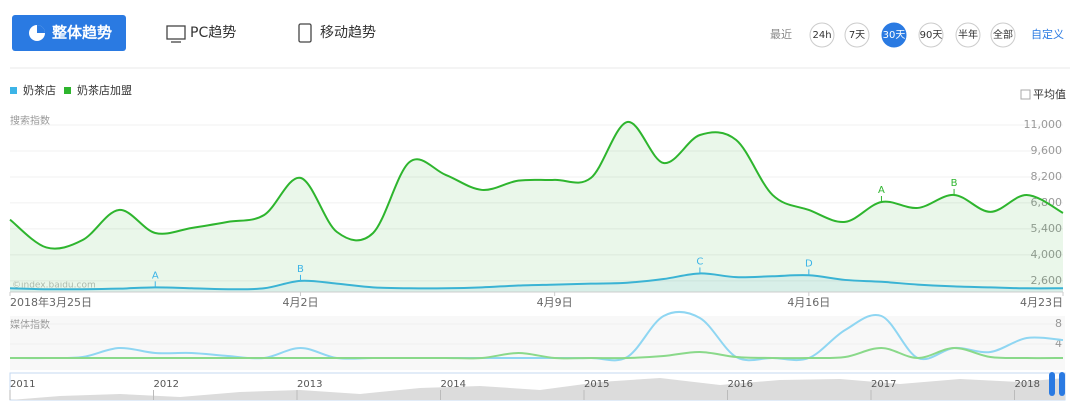 This screenshot has width=1080, height=408. Describe the element at coordinates (537, 389) in the screenshot. I see `timeline-overview` at that location.